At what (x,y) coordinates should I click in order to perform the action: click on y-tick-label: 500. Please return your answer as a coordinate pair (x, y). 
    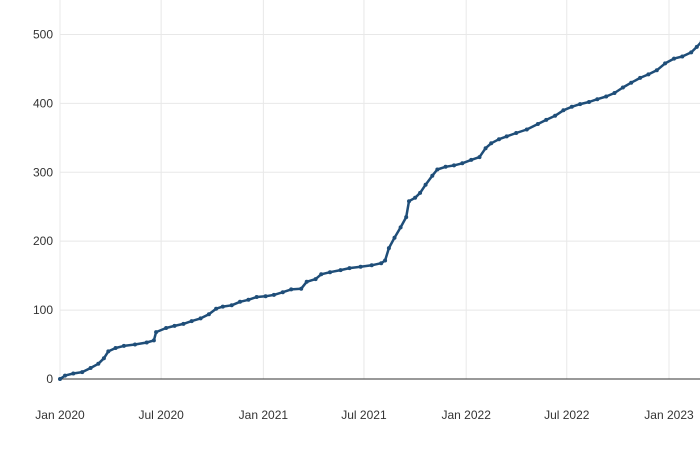
    Looking at the image, I should click on (43, 34).